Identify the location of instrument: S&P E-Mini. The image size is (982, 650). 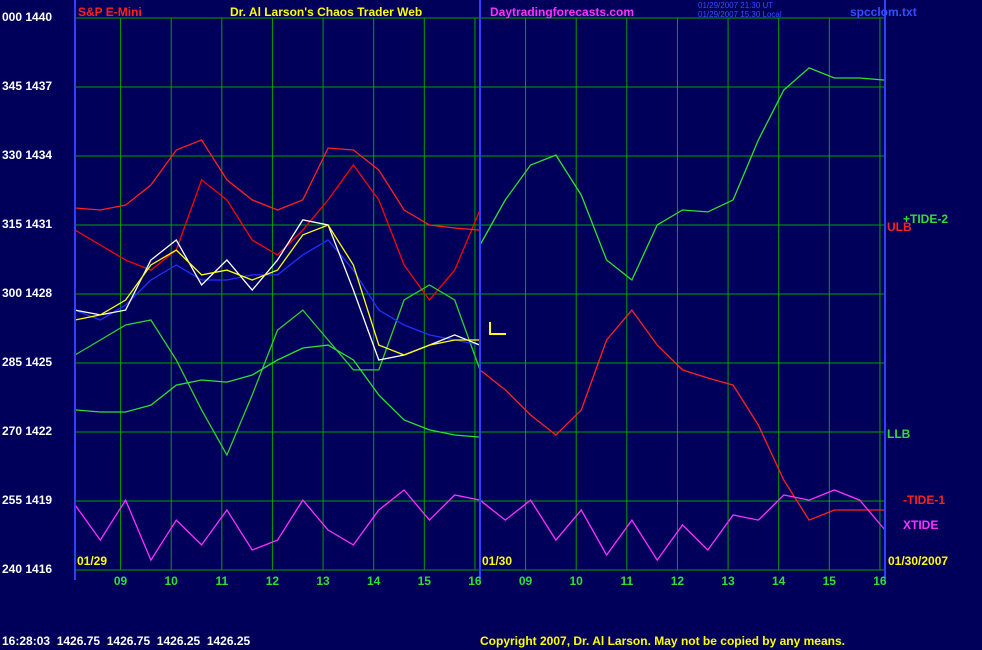
(110, 12).